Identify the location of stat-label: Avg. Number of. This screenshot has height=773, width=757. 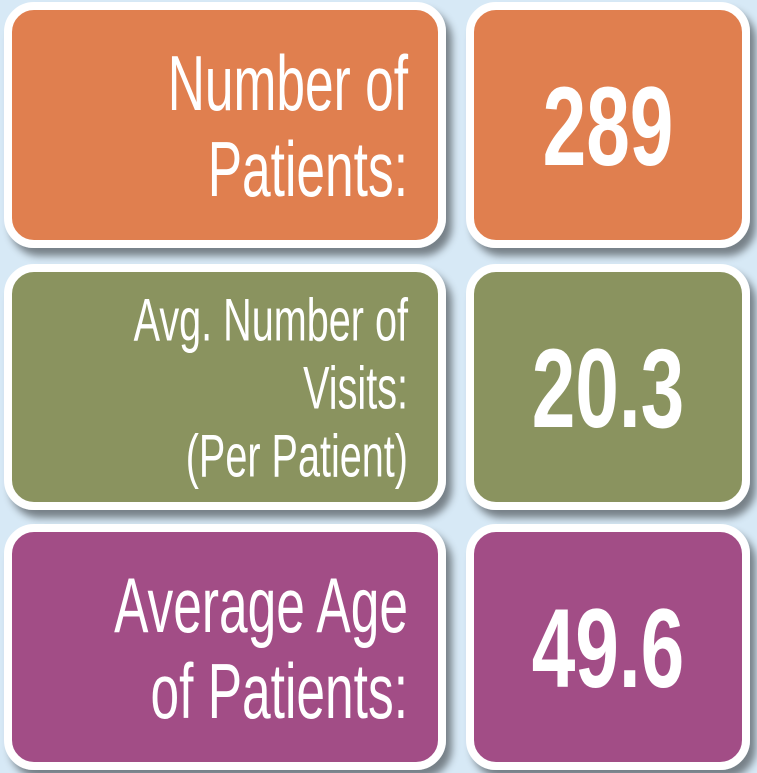
(271, 319).